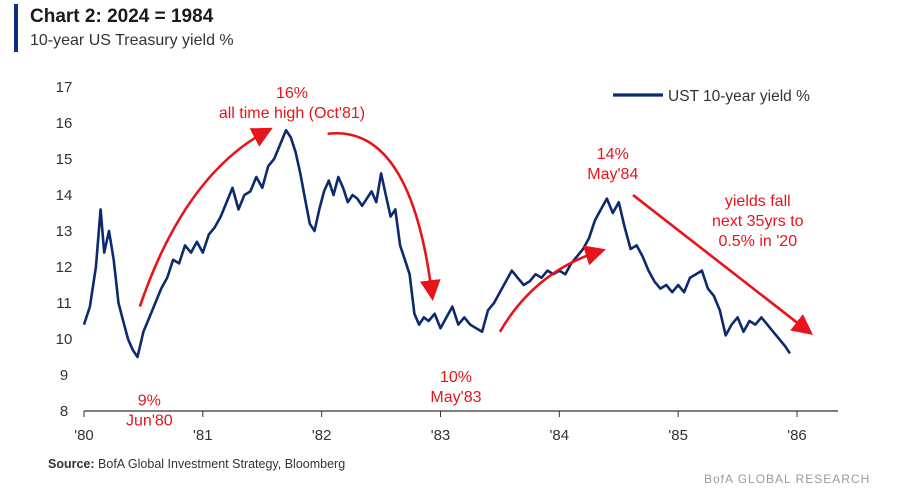 The width and height of the screenshot is (900, 489). What do you see at coordinates (64, 267) in the screenshot?
I see `y-tick-label: 12` at bounding box center [64, 267].